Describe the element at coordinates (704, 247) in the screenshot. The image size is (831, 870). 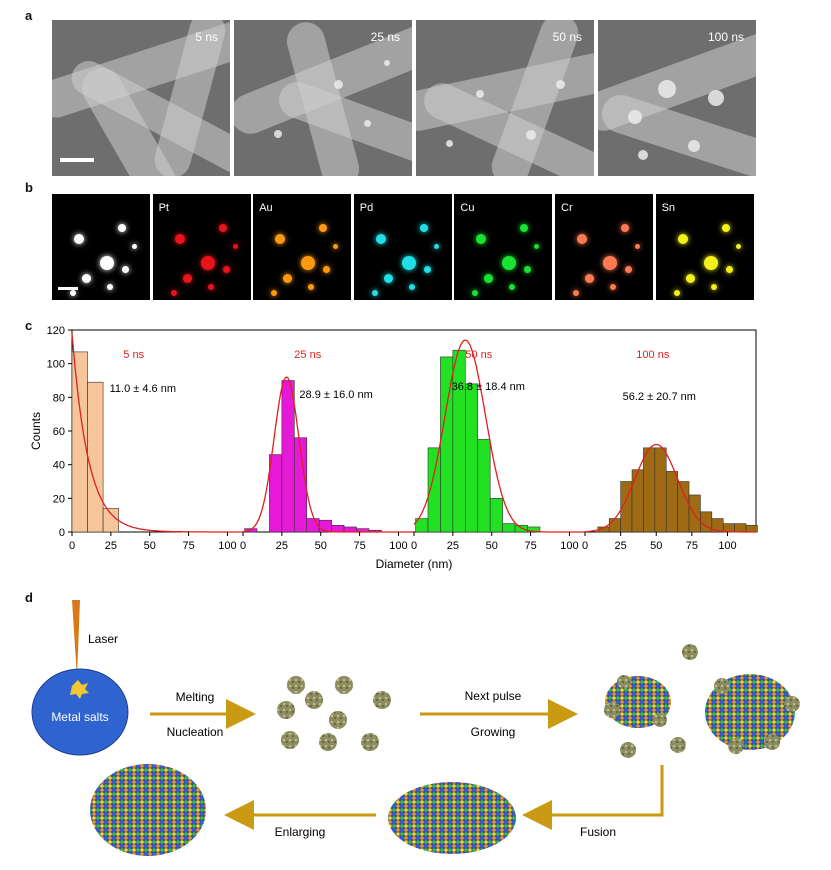
I see `element-map-sn: Sn` at that location.